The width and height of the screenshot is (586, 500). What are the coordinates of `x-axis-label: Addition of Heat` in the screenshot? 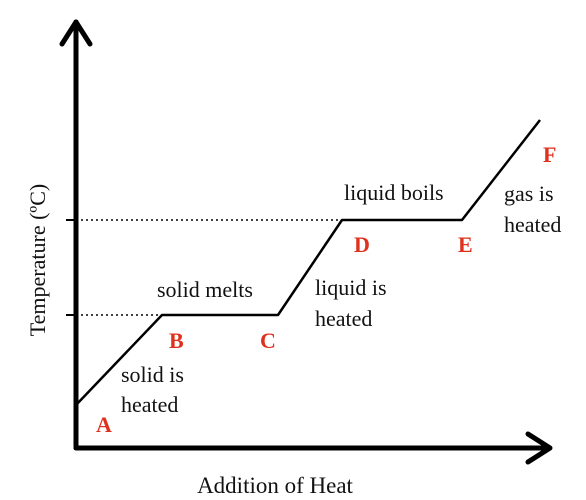 It's located at (275, 485).